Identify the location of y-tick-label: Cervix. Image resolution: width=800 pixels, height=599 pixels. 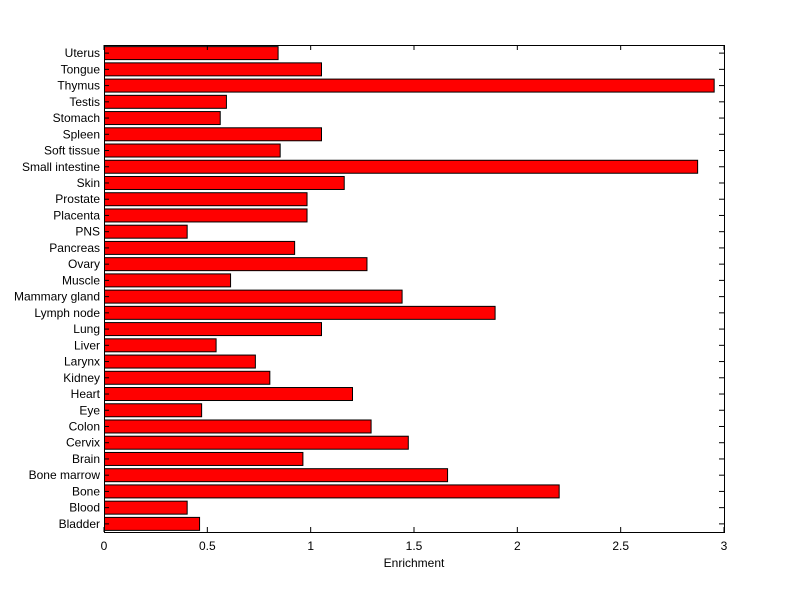
(83, 443).